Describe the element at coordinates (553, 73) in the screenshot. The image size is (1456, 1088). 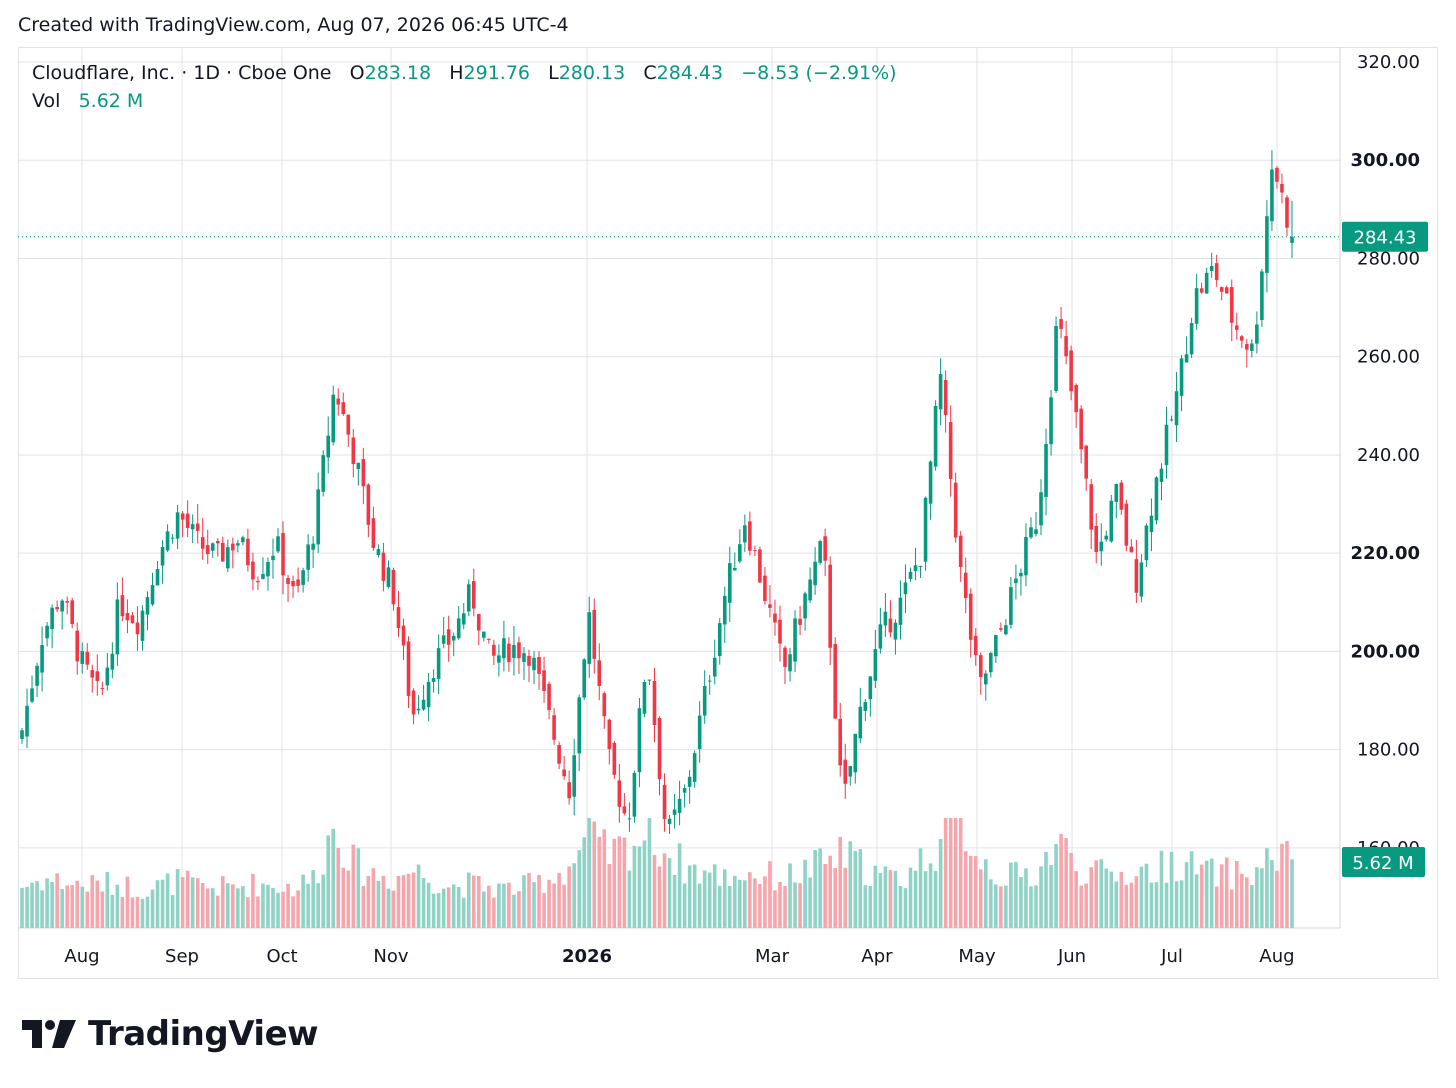
I see `legend-low-label: L` at that location.